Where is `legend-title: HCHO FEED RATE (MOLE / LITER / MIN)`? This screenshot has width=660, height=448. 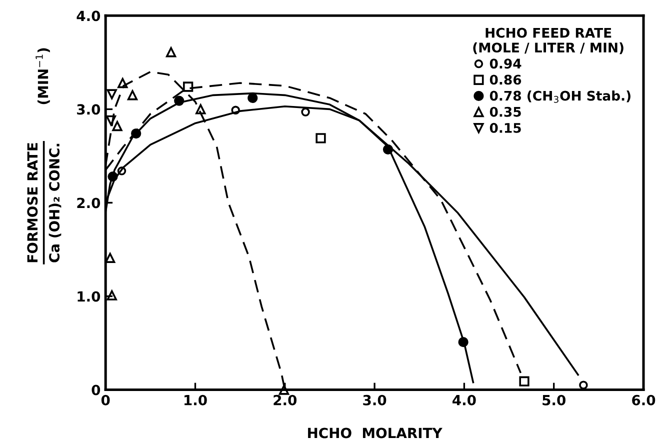 legend-title: HCHO FEED RATE (MOLE / LITER / MIN) is located at coordinates (548, 41).